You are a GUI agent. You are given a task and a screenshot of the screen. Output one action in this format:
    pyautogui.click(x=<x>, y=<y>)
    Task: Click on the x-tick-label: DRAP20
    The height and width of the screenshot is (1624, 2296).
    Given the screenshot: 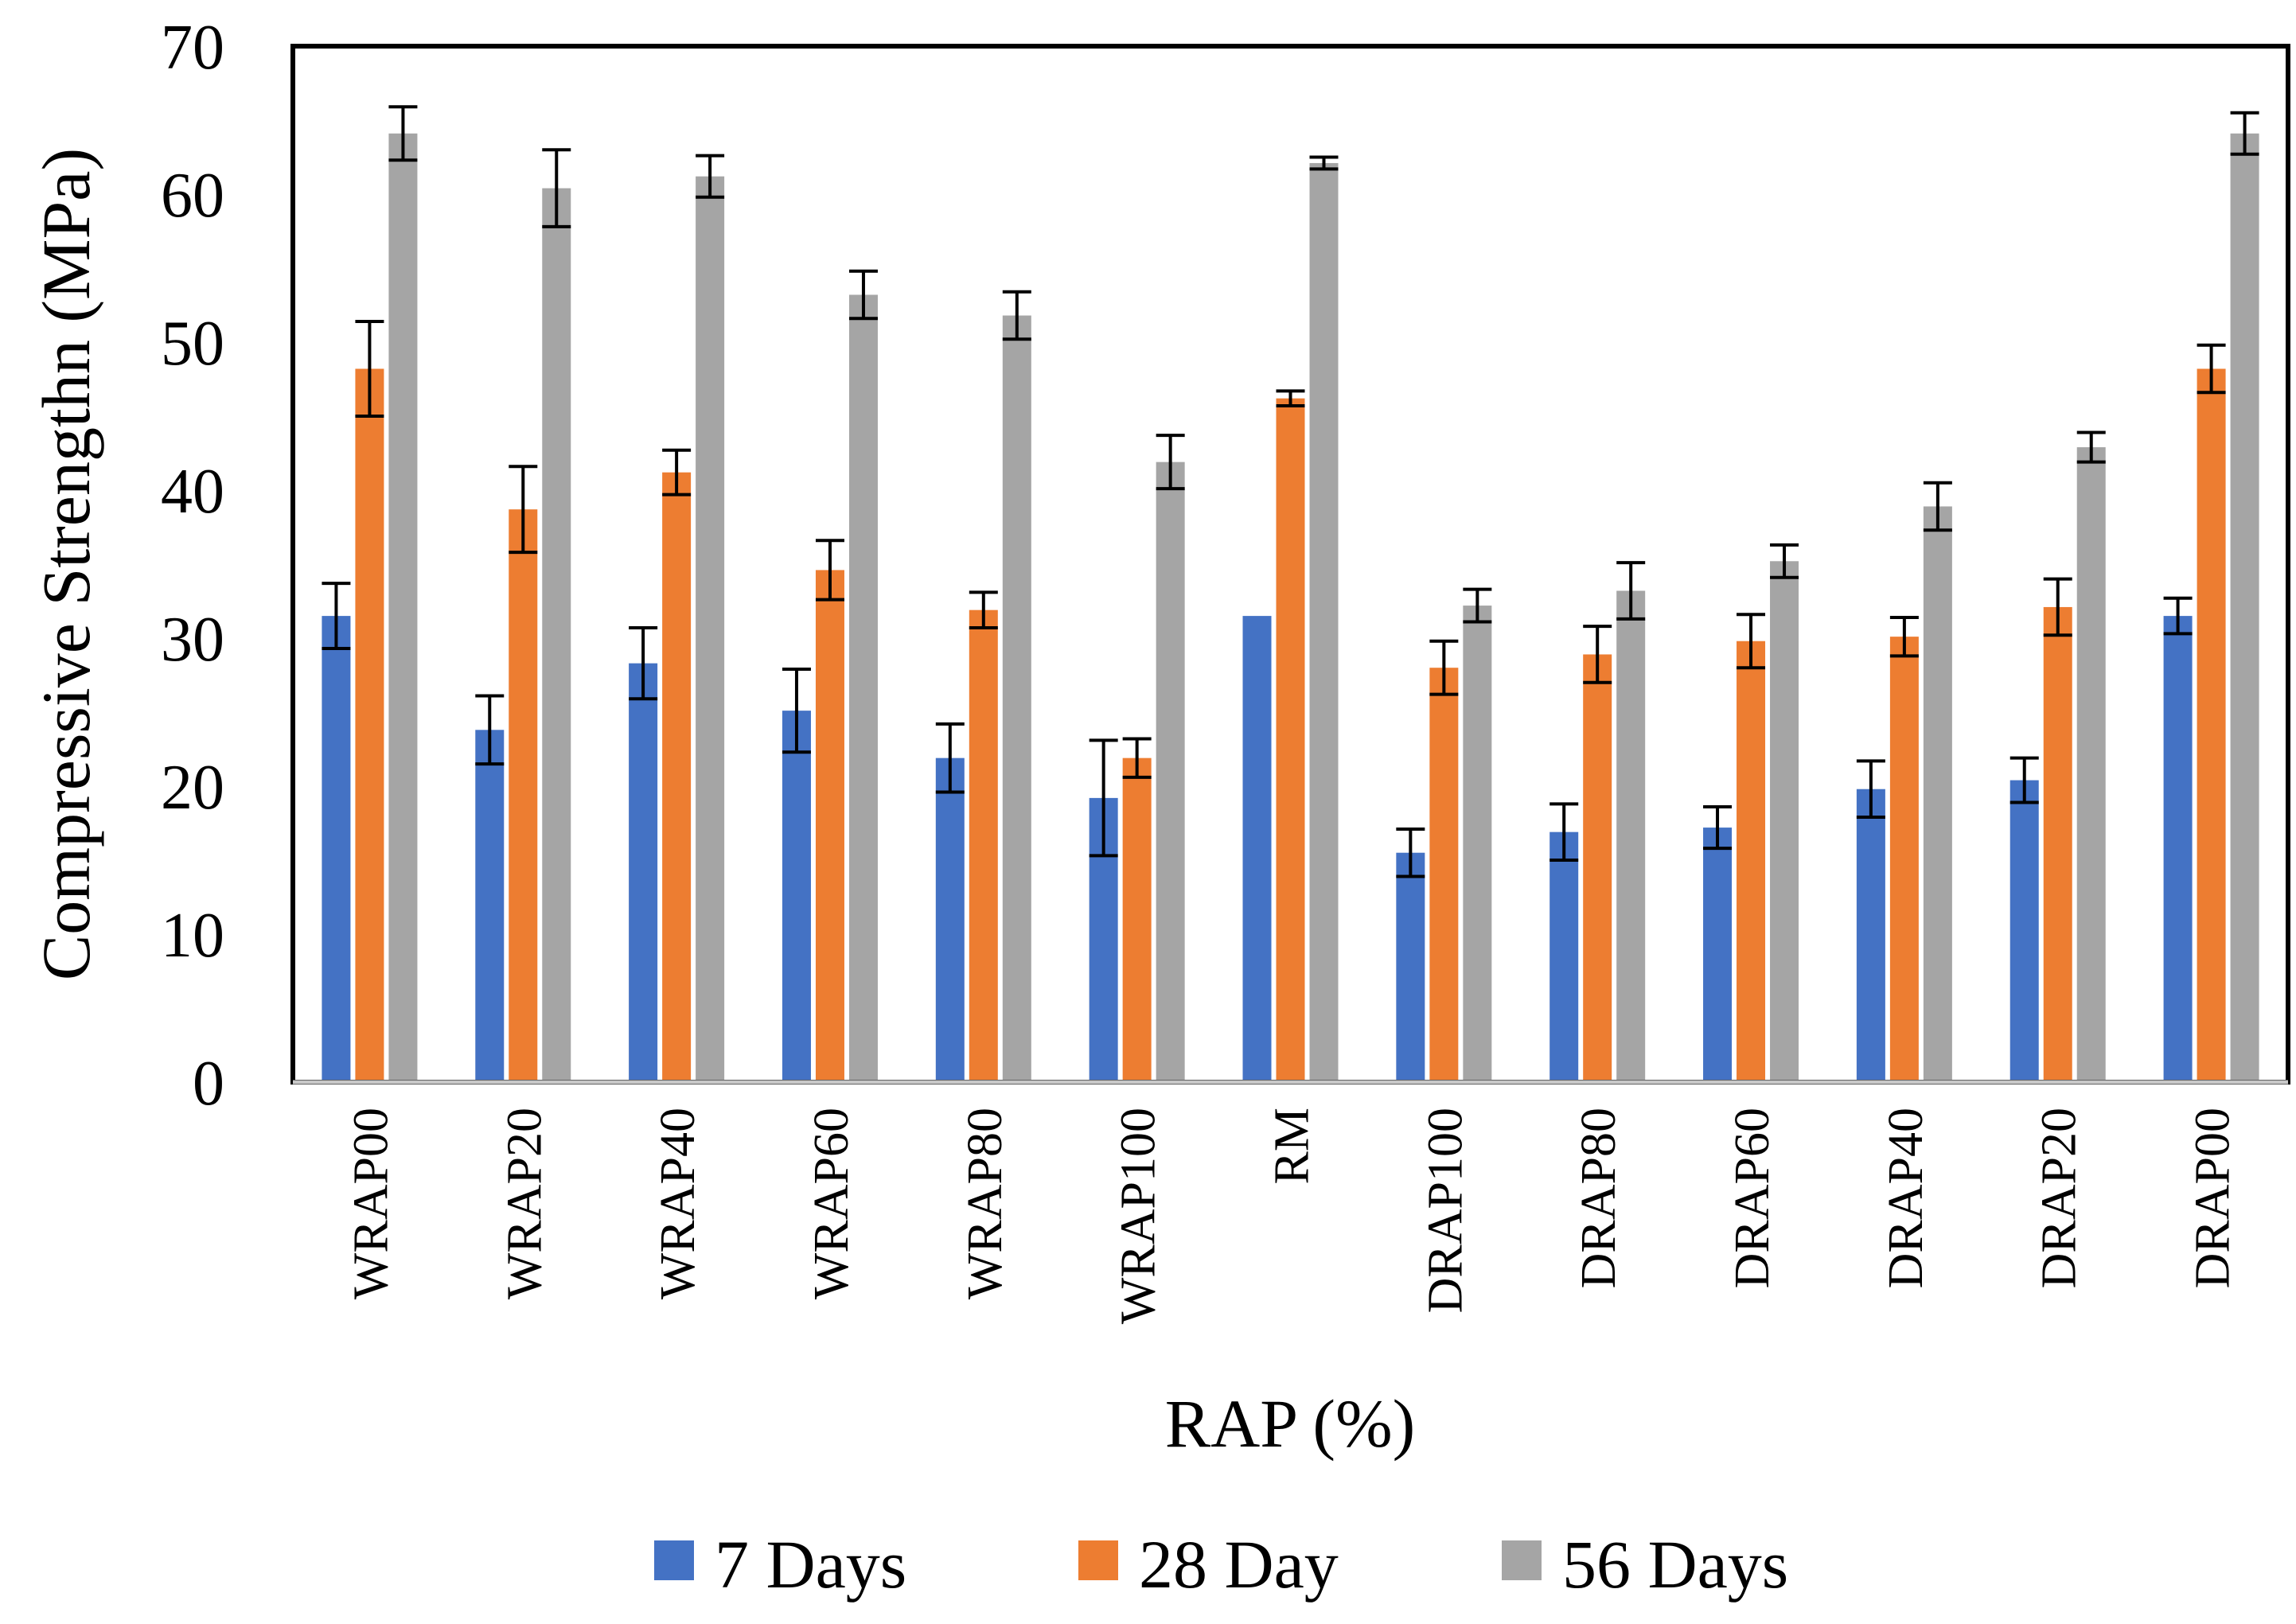 What is the action you would take?
    pyautogui.click(x=2060, y=1198)
    